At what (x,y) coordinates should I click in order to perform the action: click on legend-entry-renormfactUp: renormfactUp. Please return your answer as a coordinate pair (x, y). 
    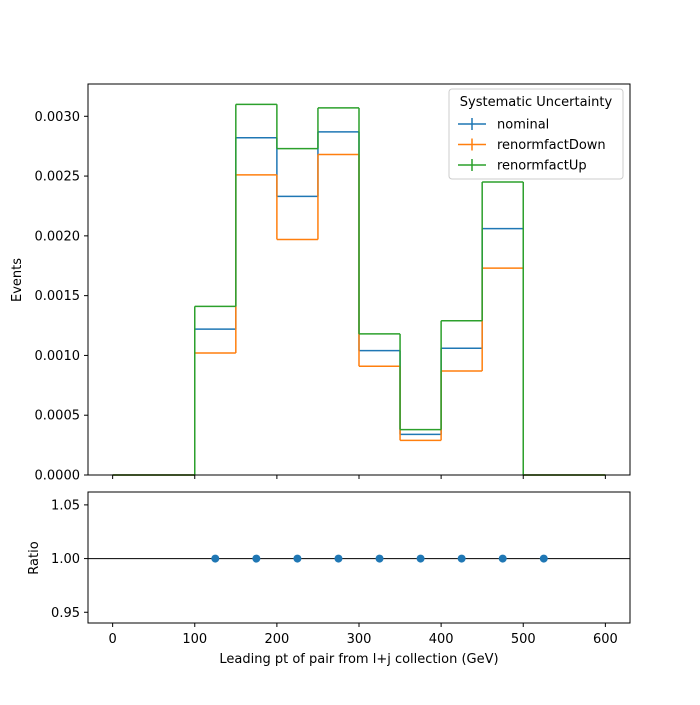
    Looking at the image, I should click on (522, 166).